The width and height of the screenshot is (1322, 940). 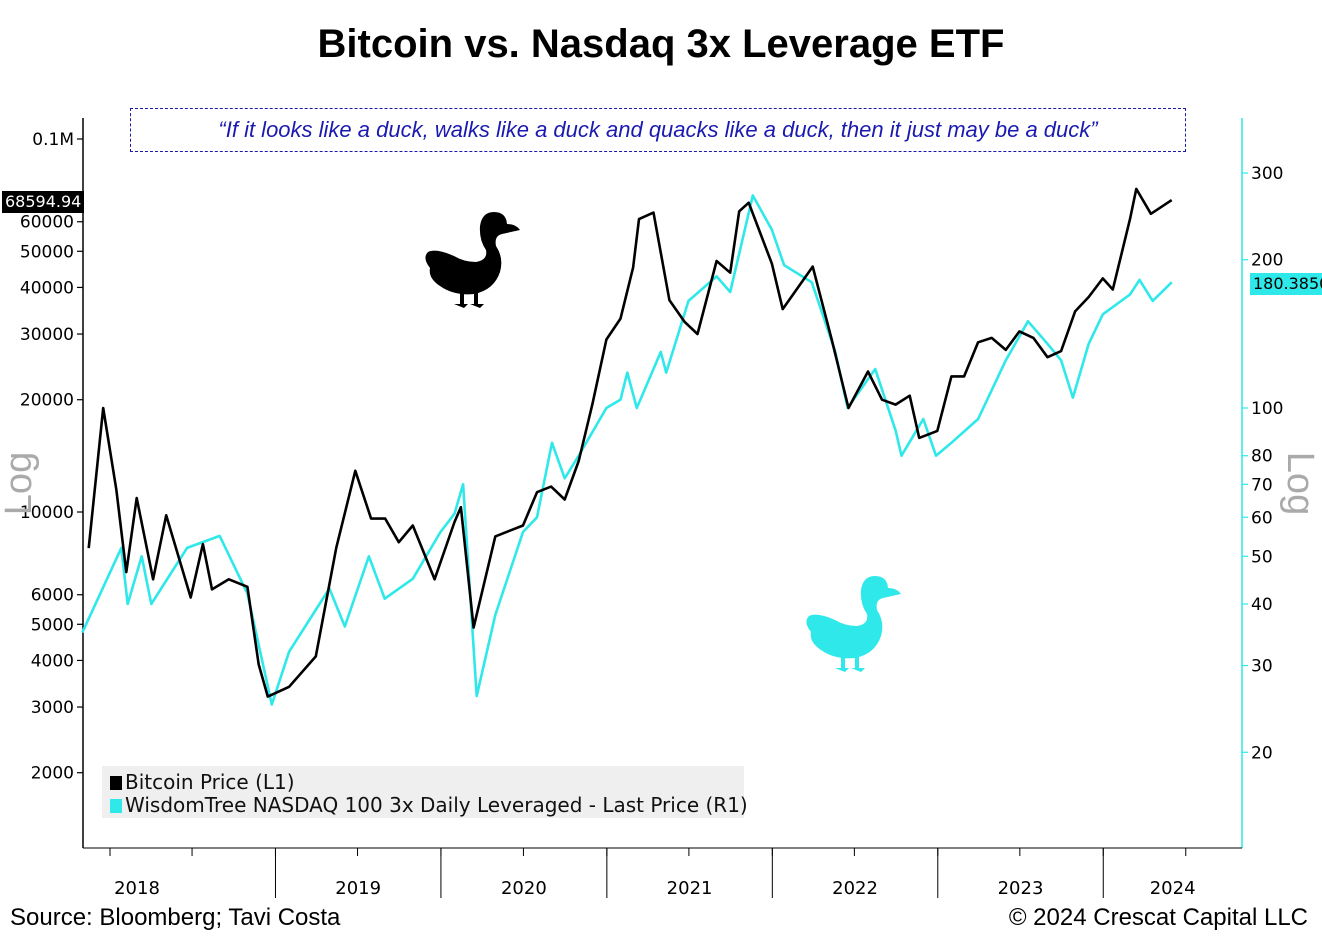 What do you see at coordinates (1300, 483) in the screenshot?
I see `right-axis-label: Log` at bounding box center [1300, 483].